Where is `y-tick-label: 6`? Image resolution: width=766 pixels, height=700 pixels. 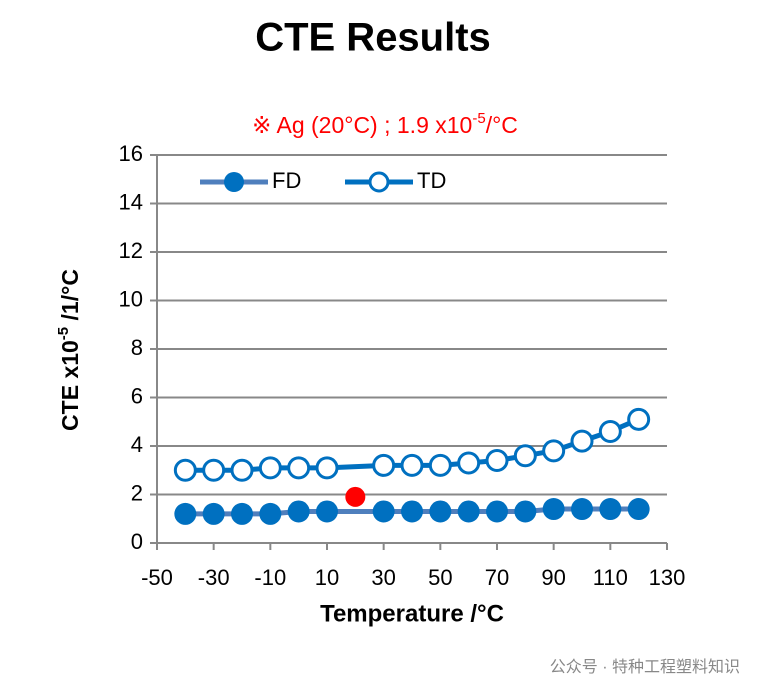
y-tick-label: 6 is located at coordinates (137, 395).